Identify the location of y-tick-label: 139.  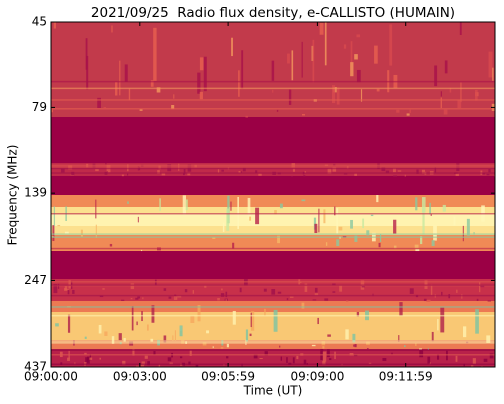
(35, 193).